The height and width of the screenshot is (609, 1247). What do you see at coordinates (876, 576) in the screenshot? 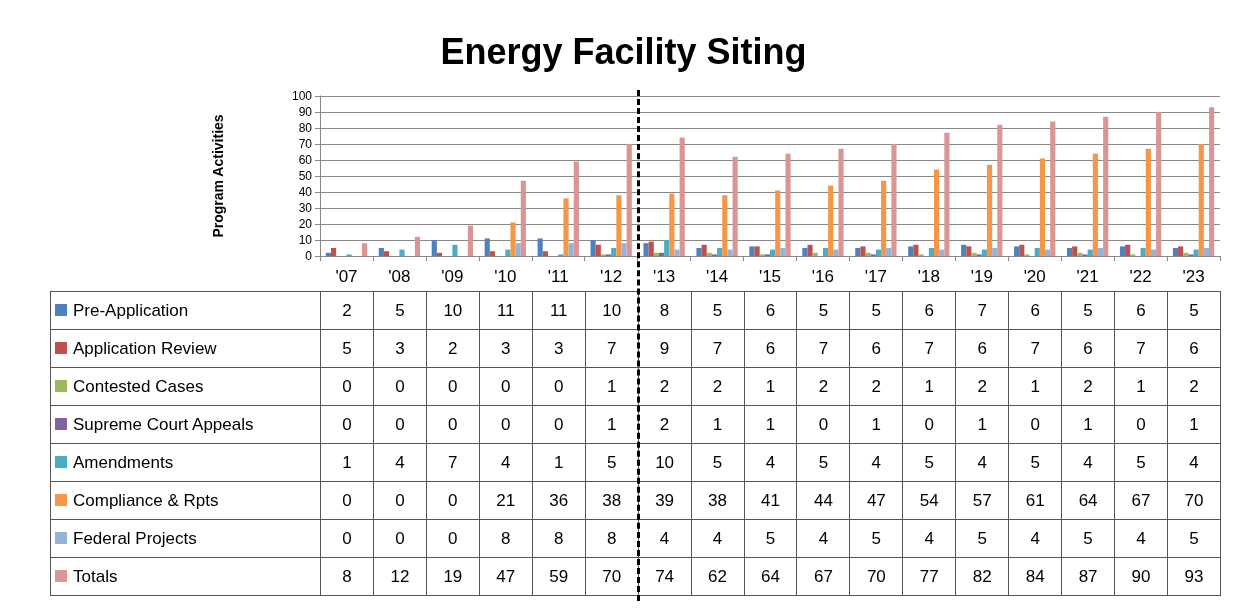
I see `data-label: 70` at bounding box center [876, 576].